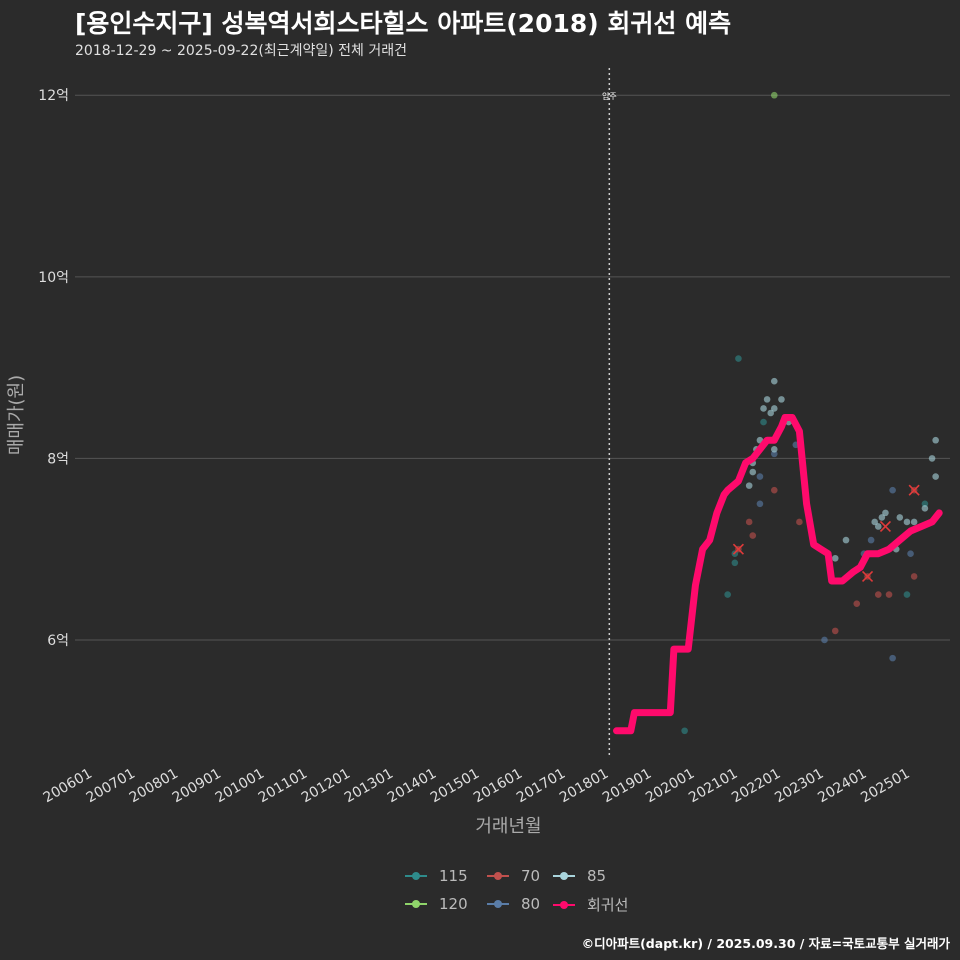  Describe the element at coordinates (412, 786) in the screenshot. I see `x-tick-label: 201401` at that location.